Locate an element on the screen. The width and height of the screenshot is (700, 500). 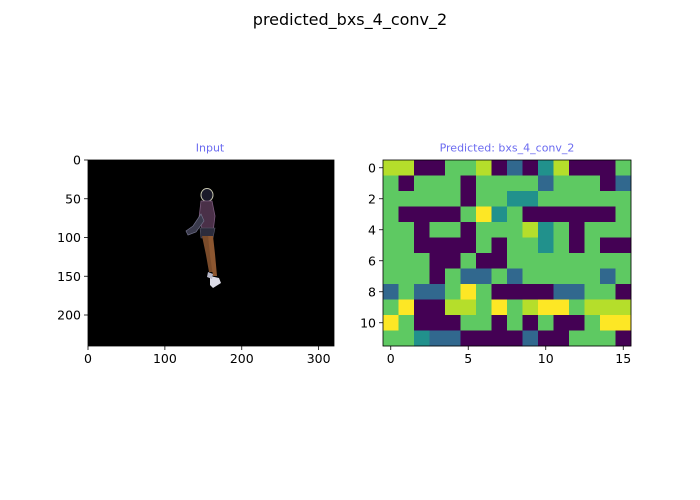
input-ytick-label: 200 is located at coordinates (69, 315).